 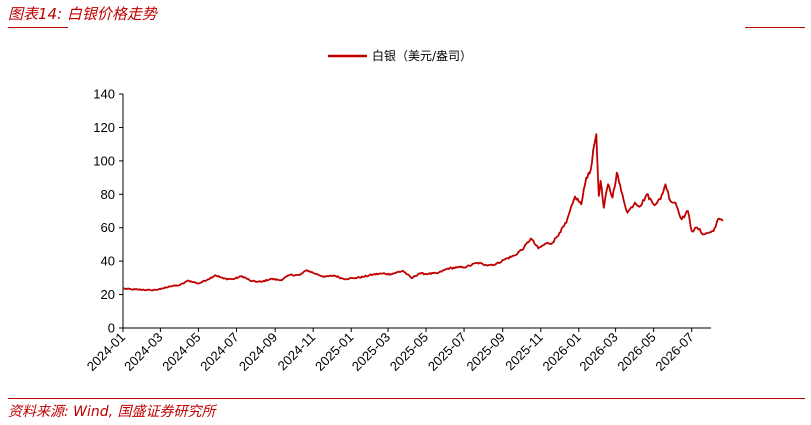 I want to click on x-tick-label: 2025-07, so click(x=447, y=352).